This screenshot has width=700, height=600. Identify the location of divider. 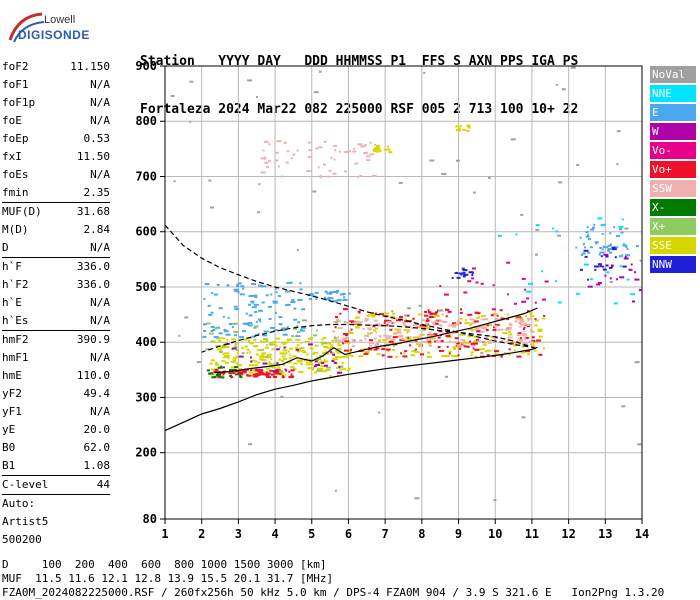
(56, 202).